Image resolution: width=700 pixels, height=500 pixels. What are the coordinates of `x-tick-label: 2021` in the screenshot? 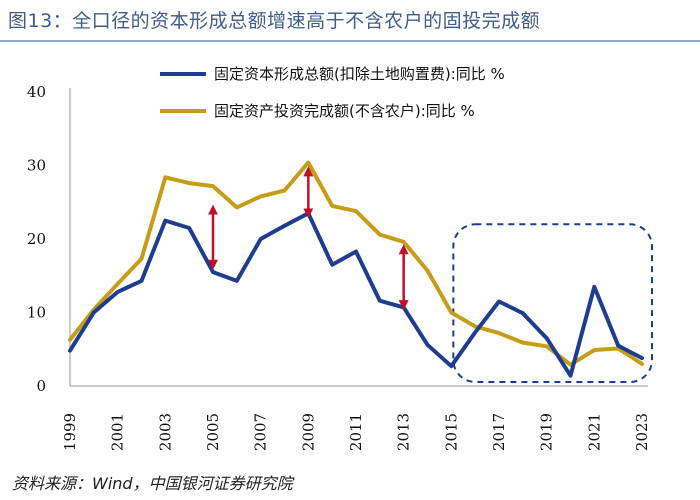 It's located at (594, 432).